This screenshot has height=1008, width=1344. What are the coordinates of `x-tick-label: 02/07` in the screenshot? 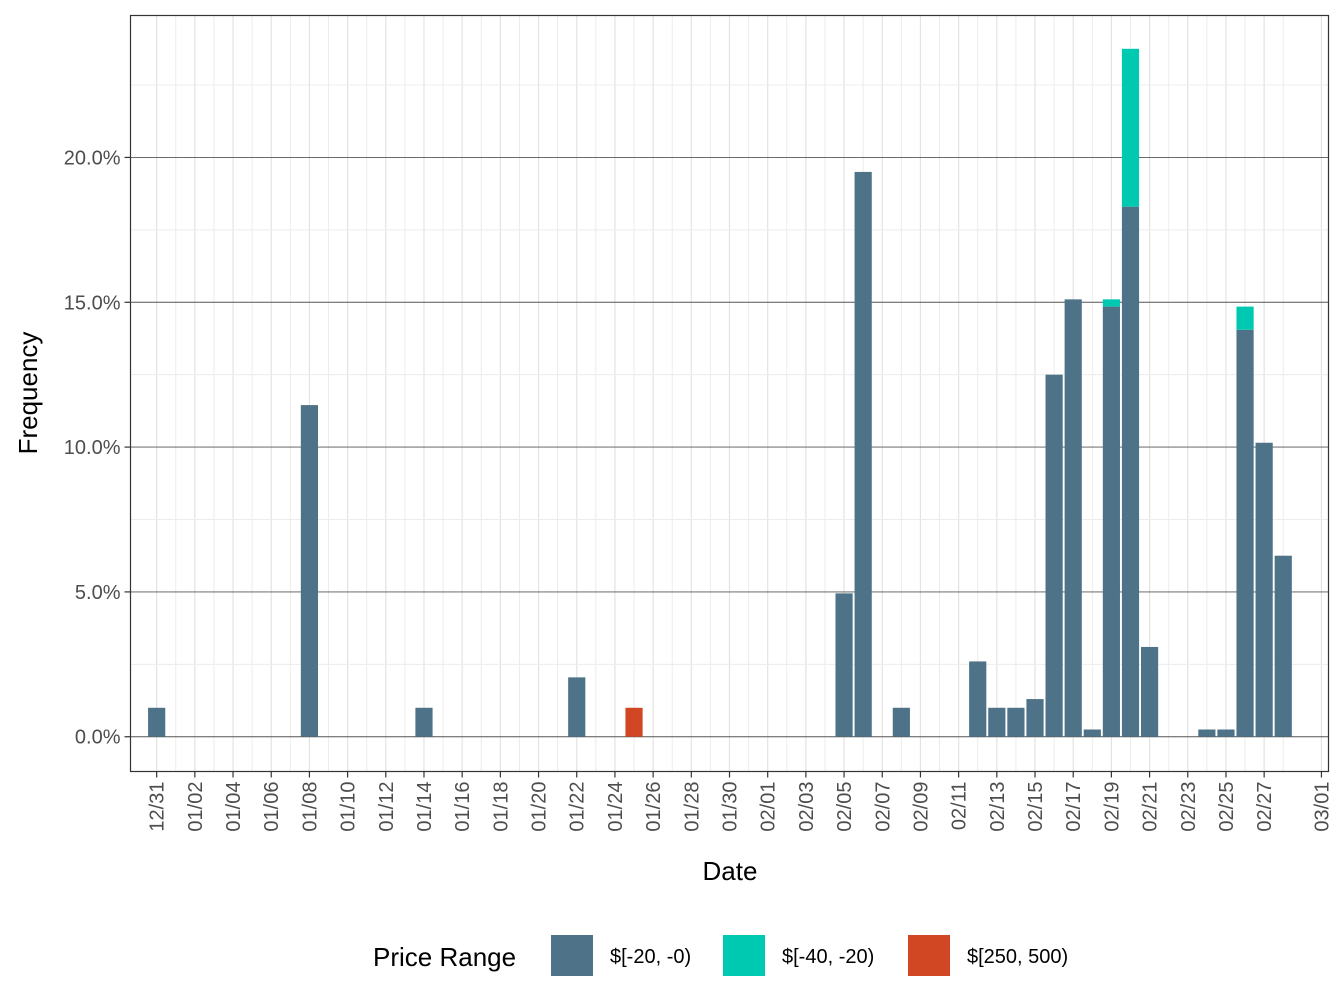 It's located at (883, 807).